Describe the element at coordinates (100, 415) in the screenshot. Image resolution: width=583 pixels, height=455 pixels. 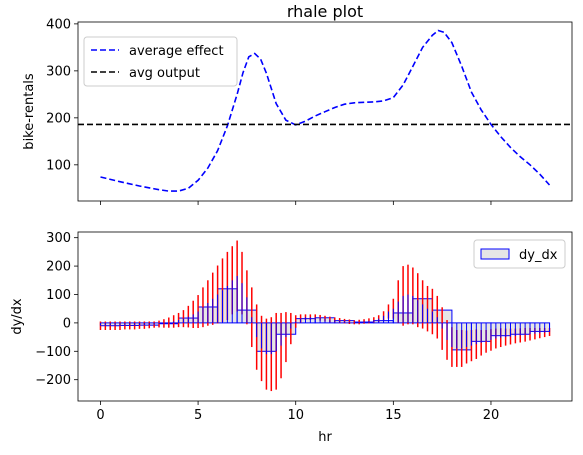
I see `bottom-x-tick-label: 0` at that location.